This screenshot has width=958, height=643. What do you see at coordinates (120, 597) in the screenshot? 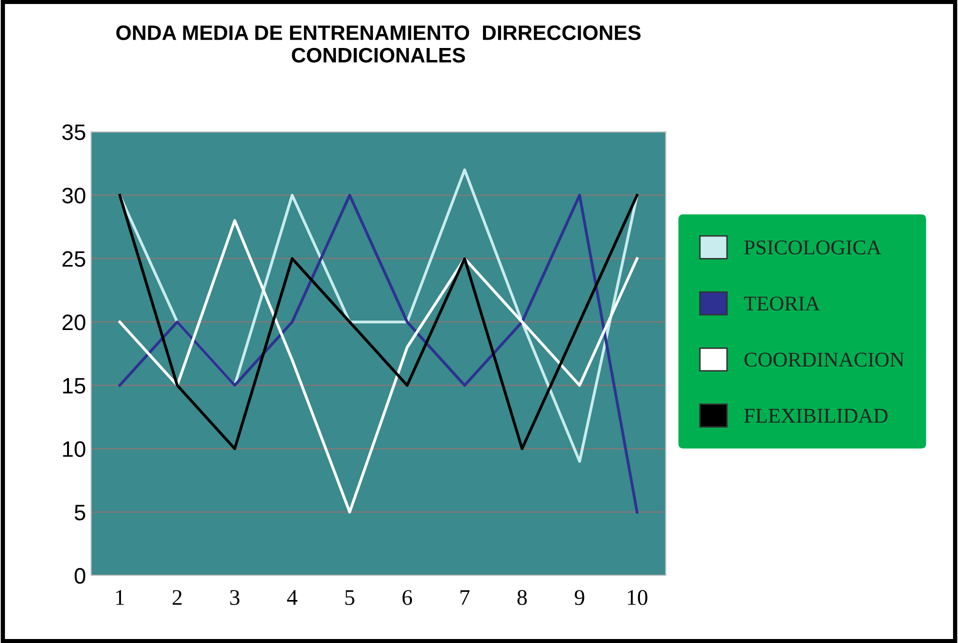
I see `x-tick-label: 1` at bounding box center [120, 597].